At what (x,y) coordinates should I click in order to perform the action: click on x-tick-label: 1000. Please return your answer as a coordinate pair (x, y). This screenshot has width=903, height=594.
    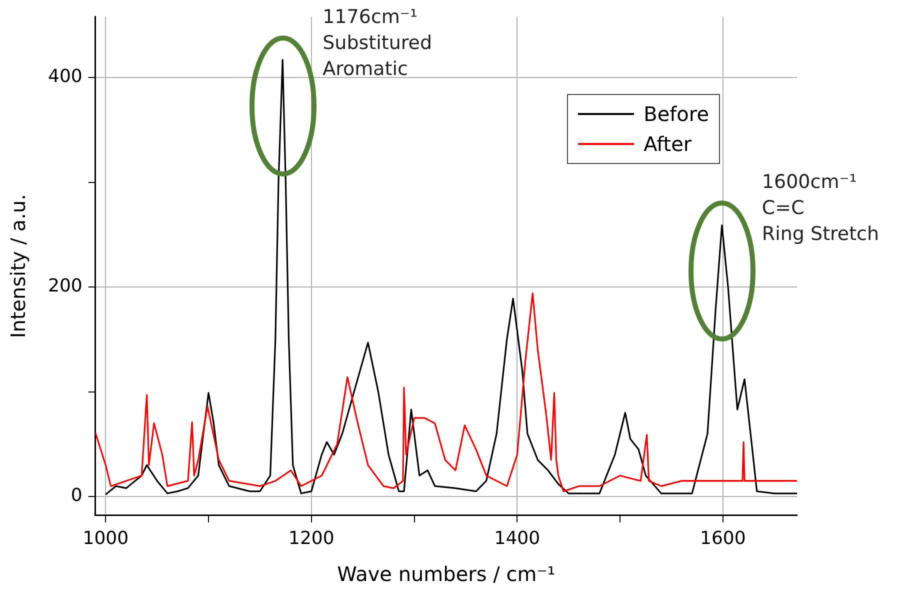
    Looking at the image, I should click on (105, 538).